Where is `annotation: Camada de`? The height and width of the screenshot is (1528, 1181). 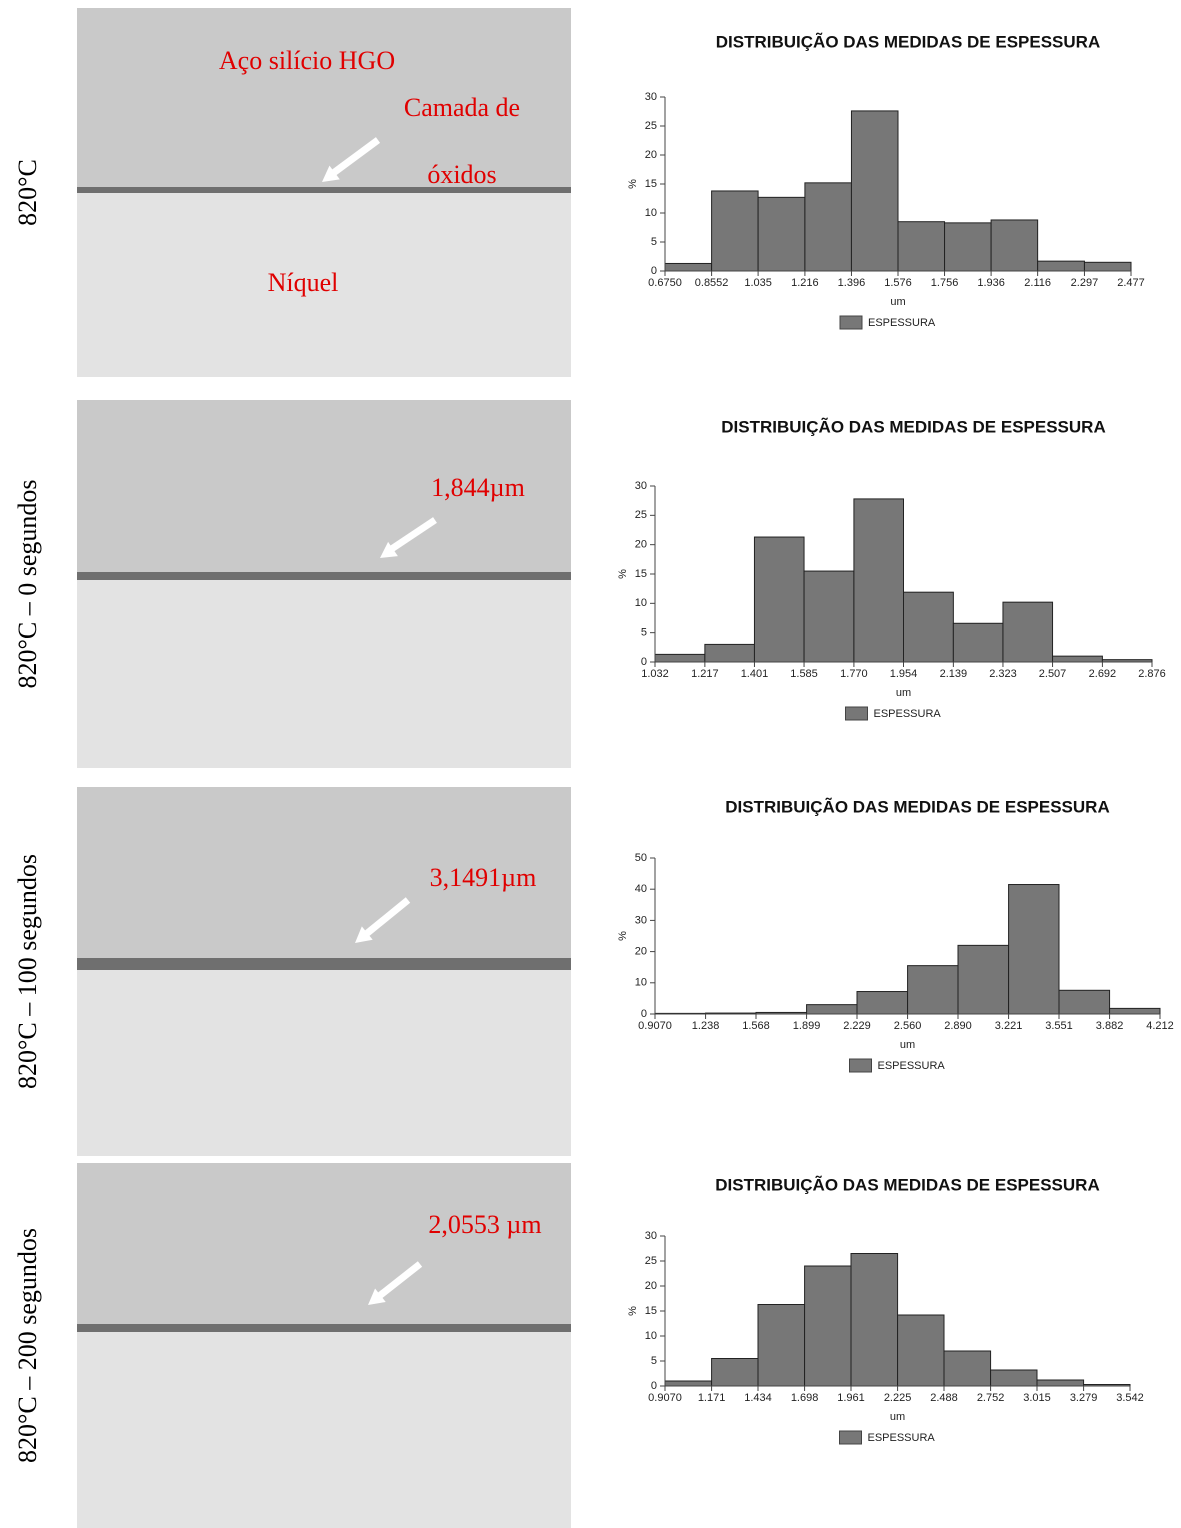
annotation: Camada de is located at coordinates (462, 107).